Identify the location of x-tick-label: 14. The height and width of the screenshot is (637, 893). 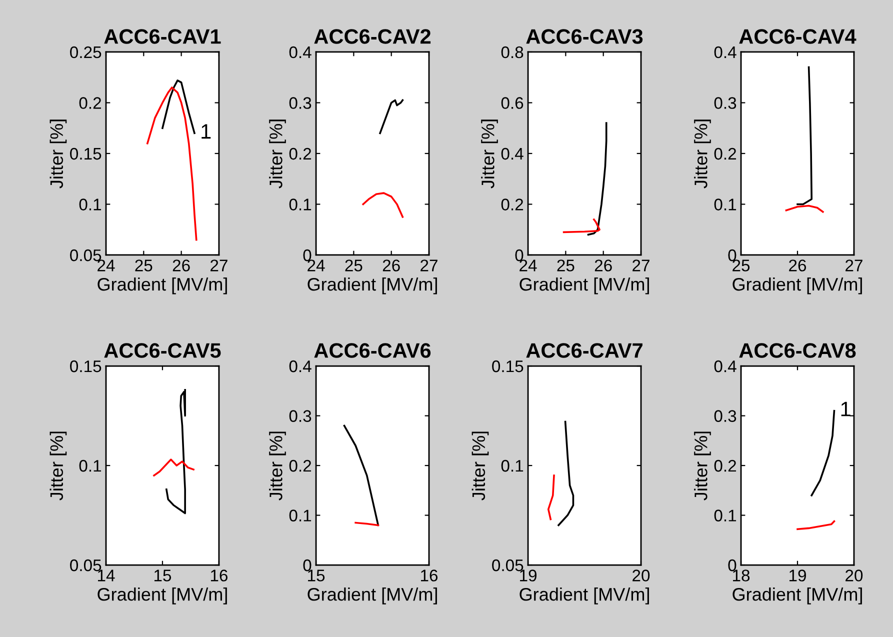
(106, 576).